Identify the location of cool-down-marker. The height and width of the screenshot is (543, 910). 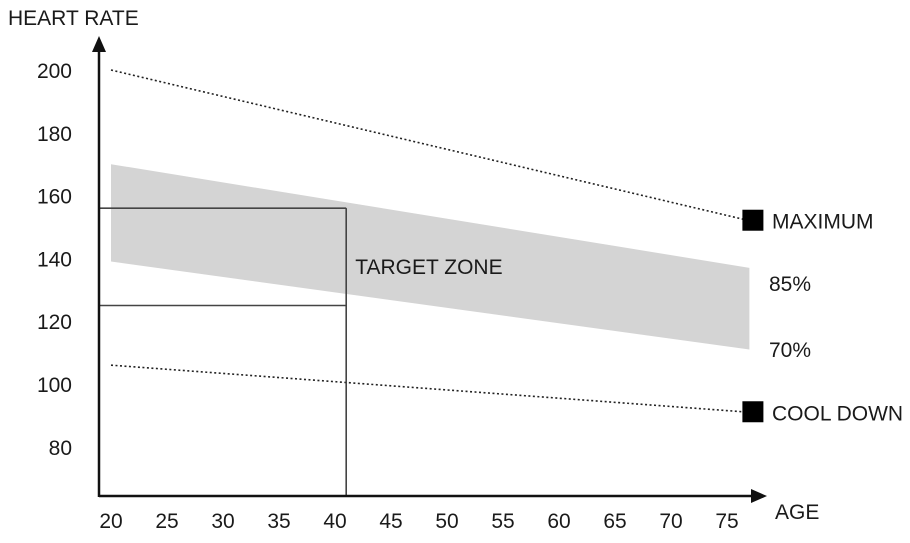
(753, 412).